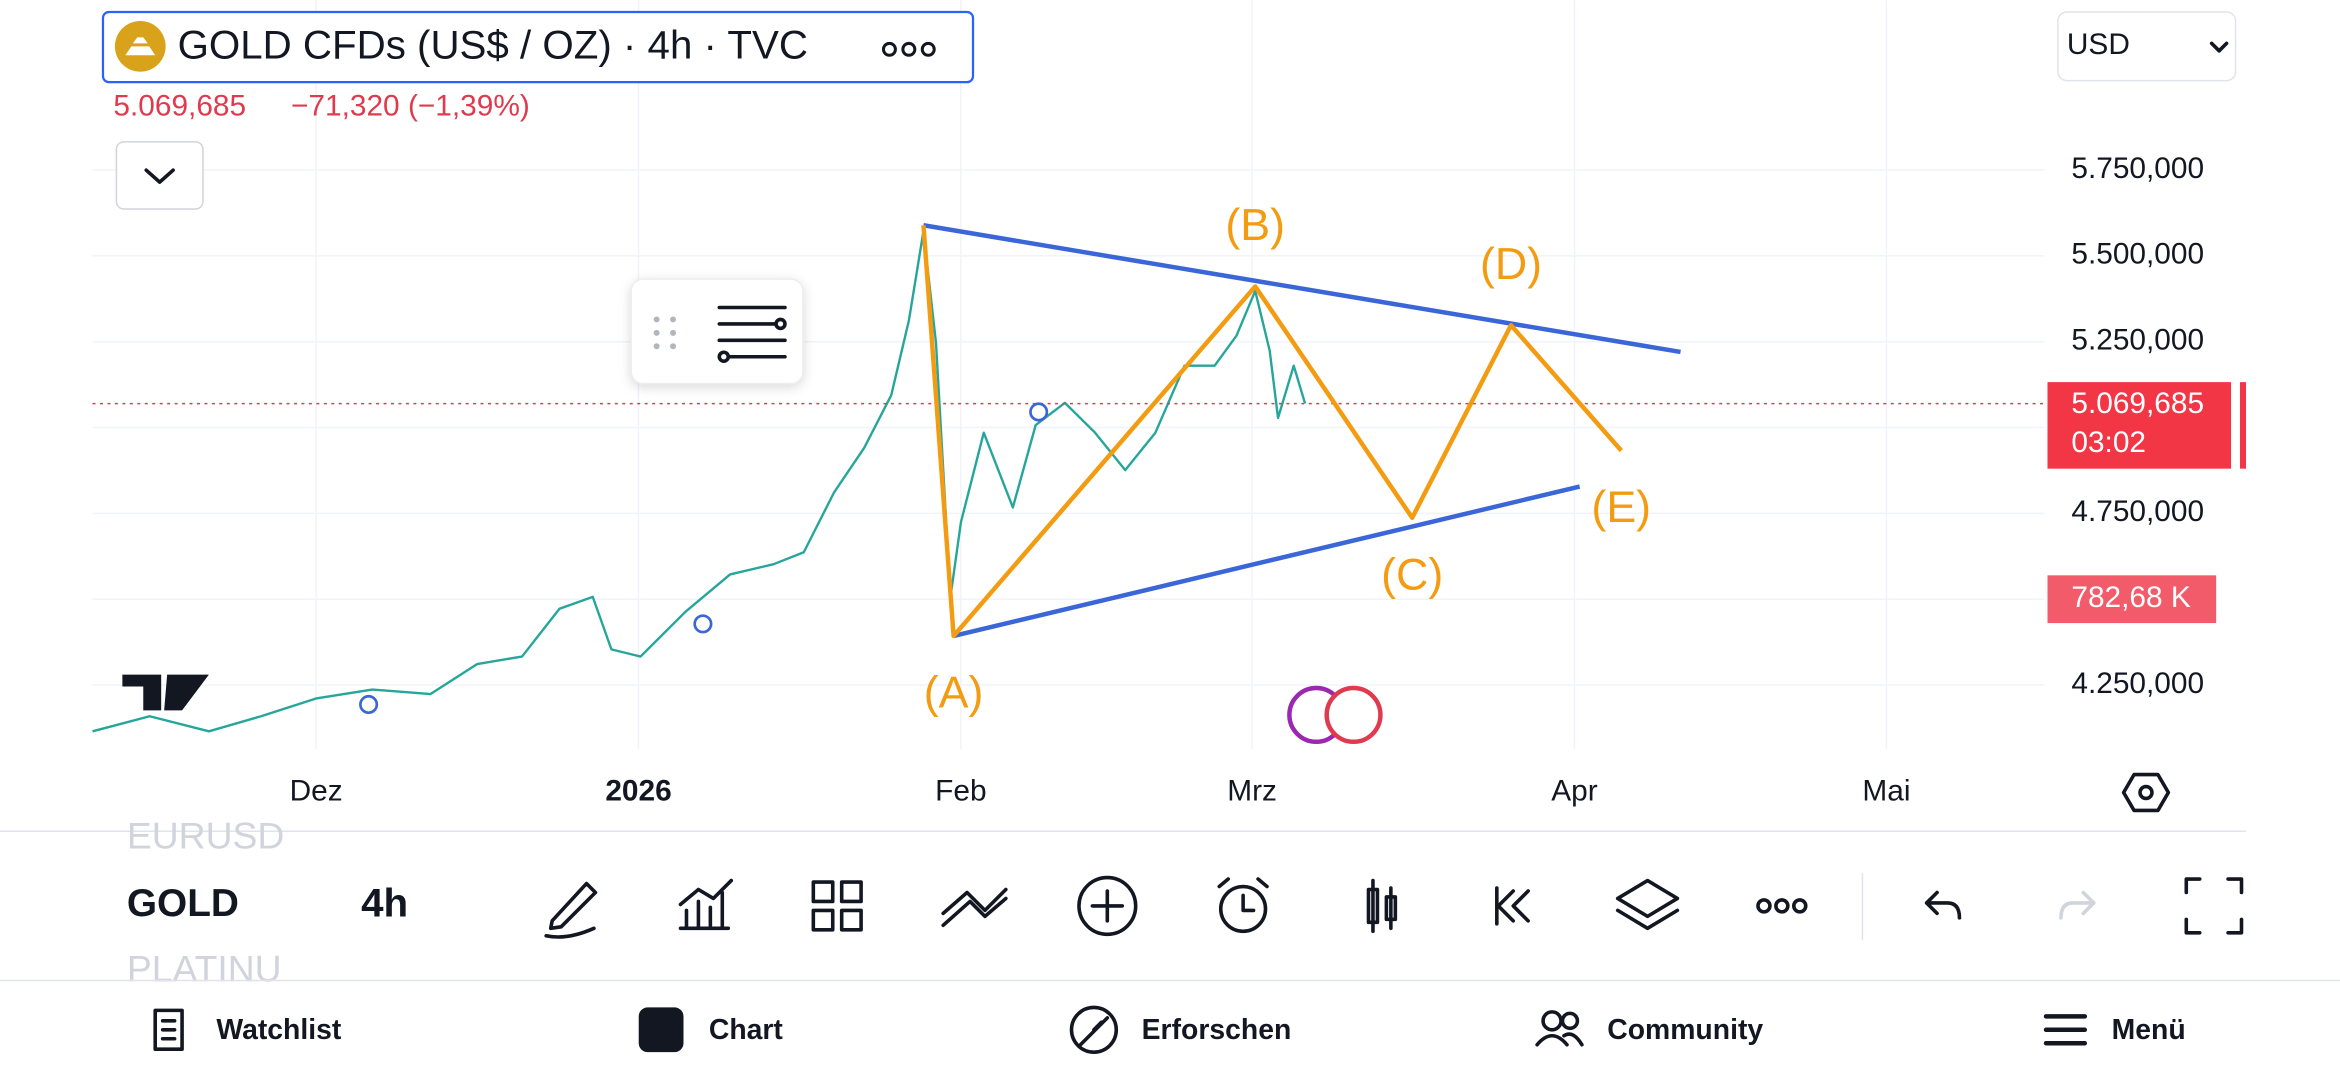 The width and height of the screenshot is (2340, 1080). Describe the element at coordinates (140, 46) in the screenshot. I see `gold-icon` at that location.